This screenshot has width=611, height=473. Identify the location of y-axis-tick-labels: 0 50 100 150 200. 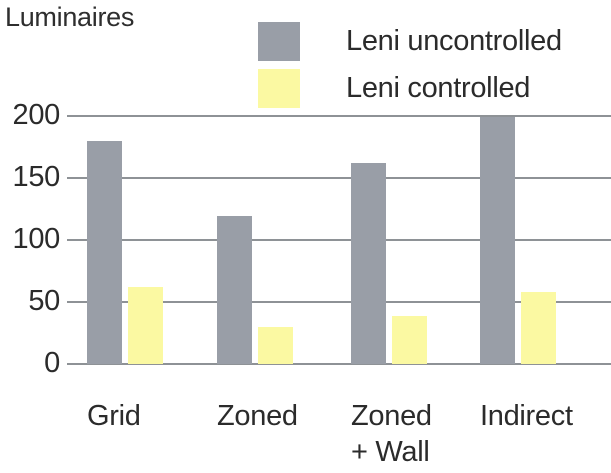
(30, 239).